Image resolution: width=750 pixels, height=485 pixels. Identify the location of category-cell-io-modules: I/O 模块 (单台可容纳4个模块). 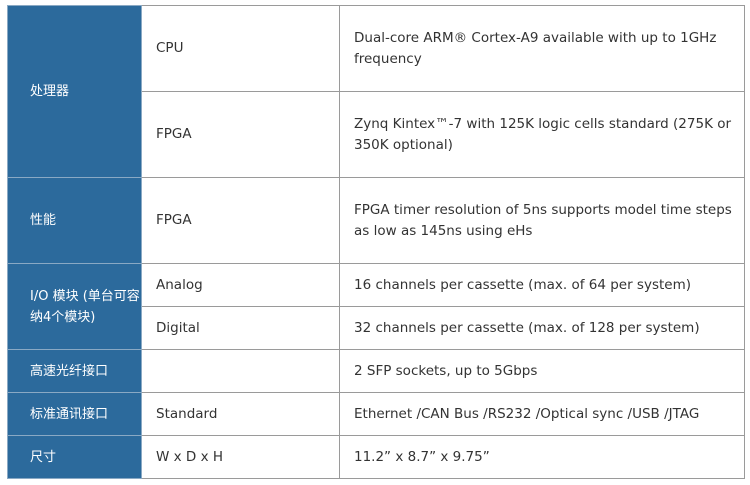
(74, 306).